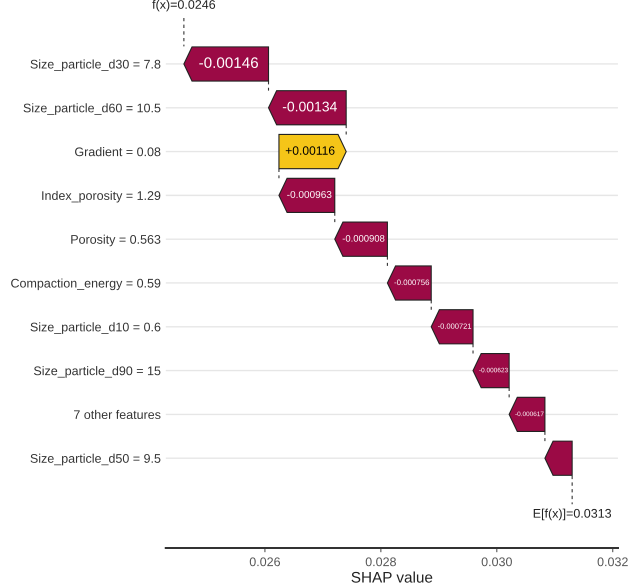 This screenshot has height=588, width=628. What do you see at coordinates (381, 561) in the screenshot?
I see `x-tick-label: 0.028` at bounding box center [381, 561].